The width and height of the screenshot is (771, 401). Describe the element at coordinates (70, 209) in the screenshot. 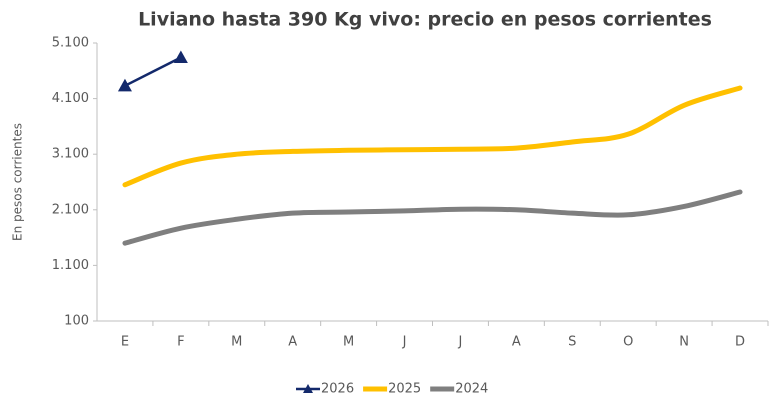

I see `y-tick-label: 2.100` at that location.